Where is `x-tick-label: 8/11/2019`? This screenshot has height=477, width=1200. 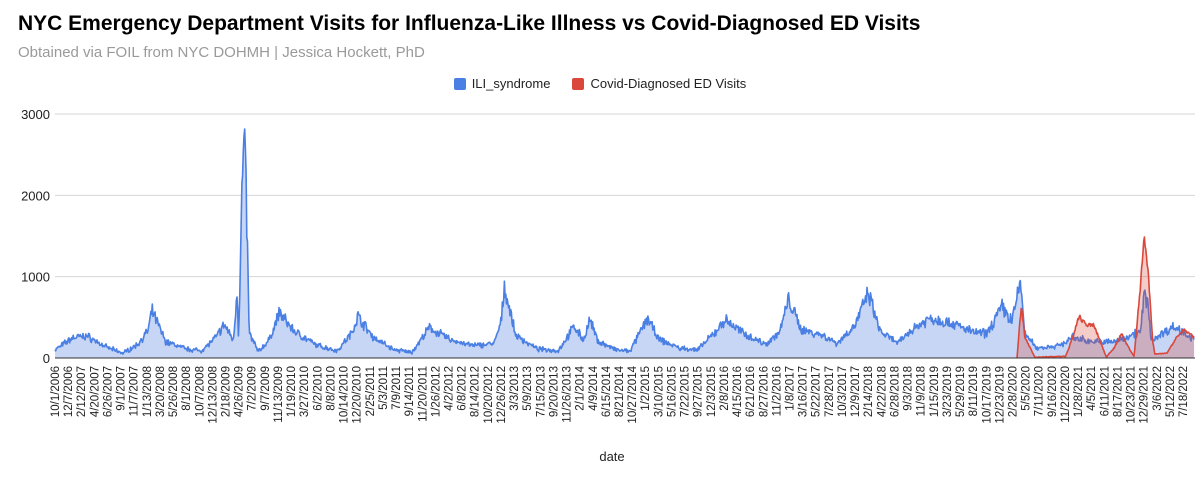
x-tick-label: 8/11/2019 is located at coordinates (974, 391).